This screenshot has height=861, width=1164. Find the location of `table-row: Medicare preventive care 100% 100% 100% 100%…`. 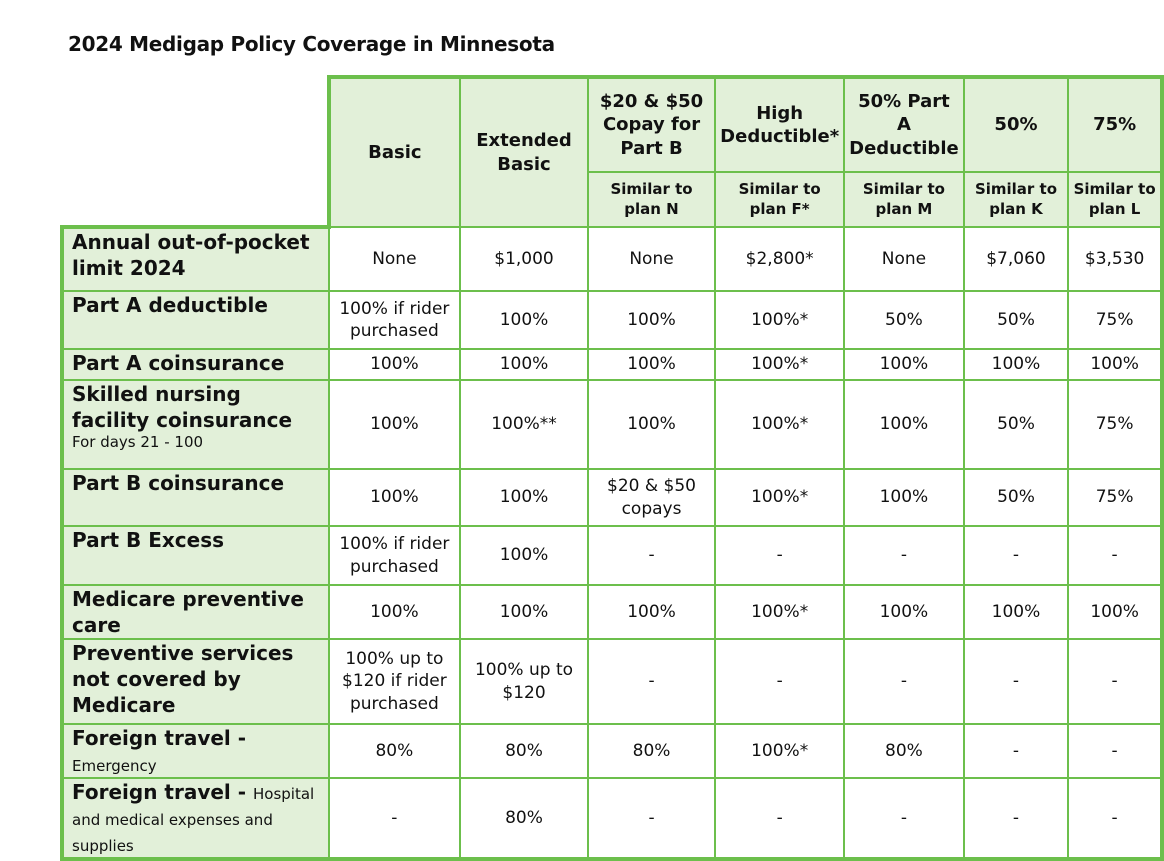

table-row: Medicare preventive care 100% 100% 100% 100%… is located at coordinates (612, 612).